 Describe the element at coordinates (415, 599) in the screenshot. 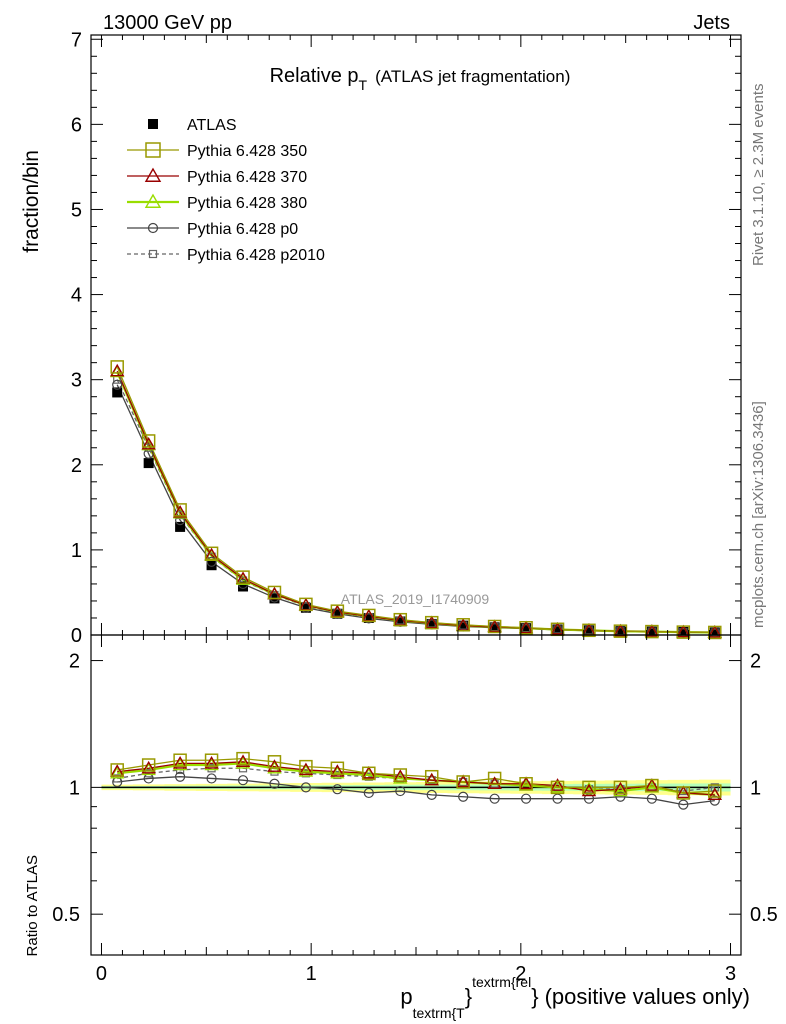

I see `analysis-watermark: ATLAS_2019_I1740909` at that location.